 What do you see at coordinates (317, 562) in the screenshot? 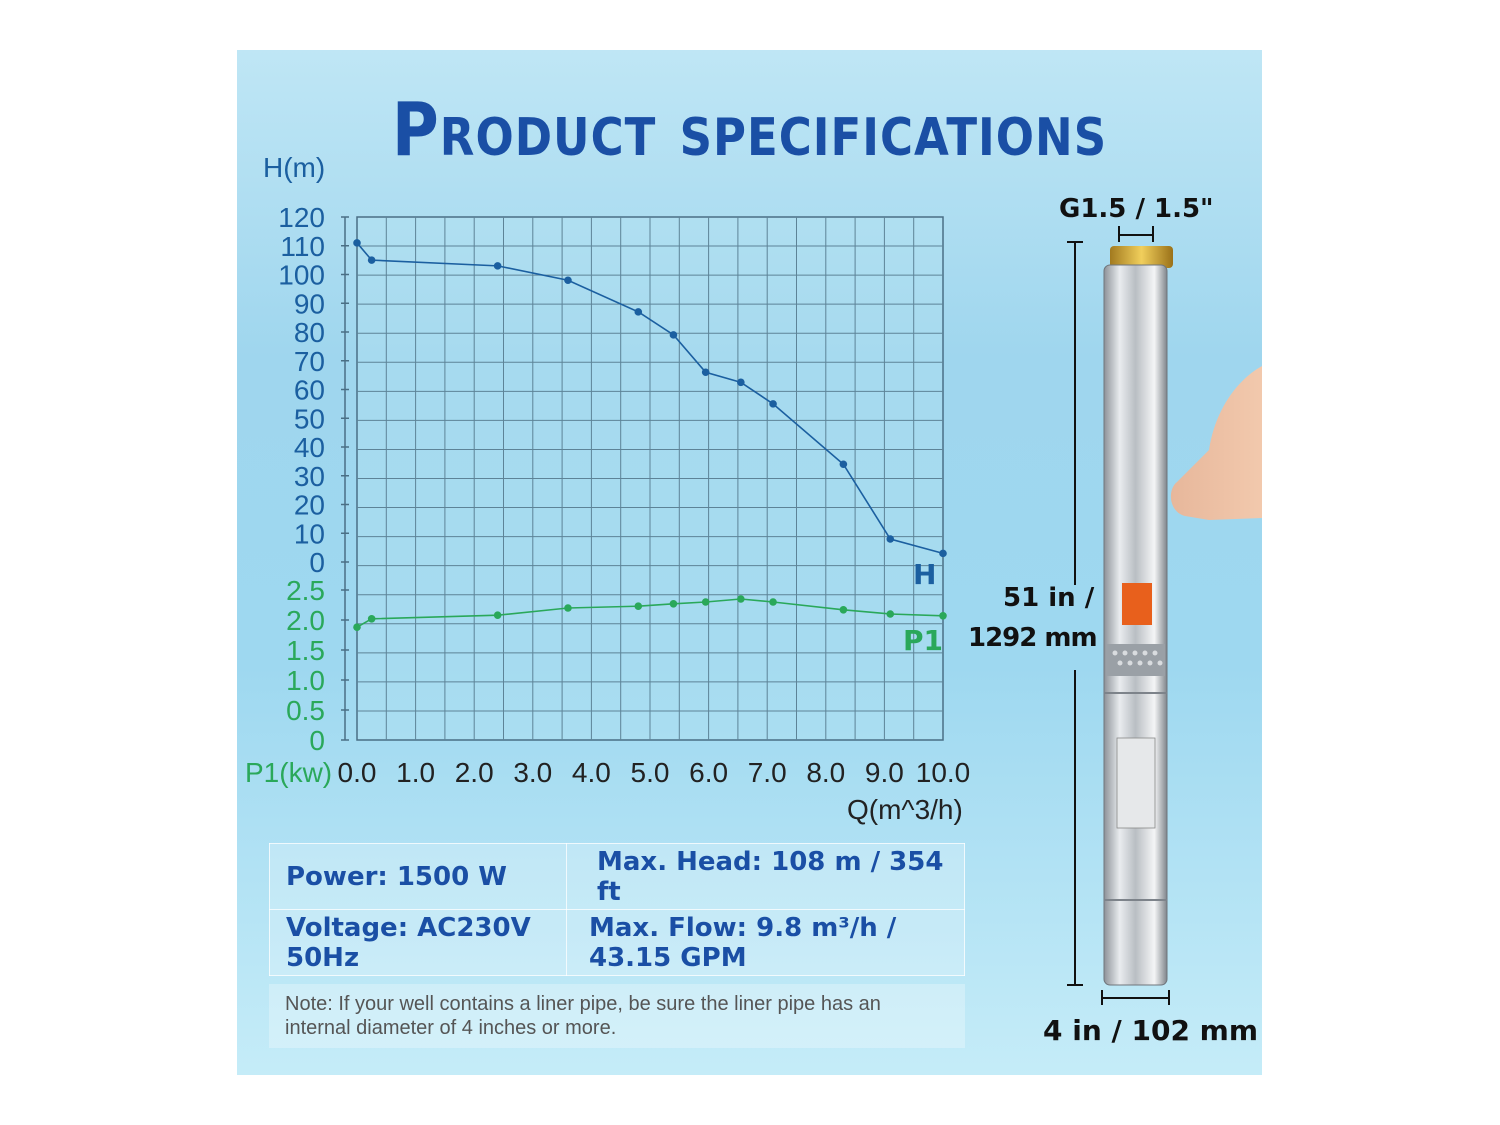
I see `head-tick-label: 0` at bounding box center [317, 562].